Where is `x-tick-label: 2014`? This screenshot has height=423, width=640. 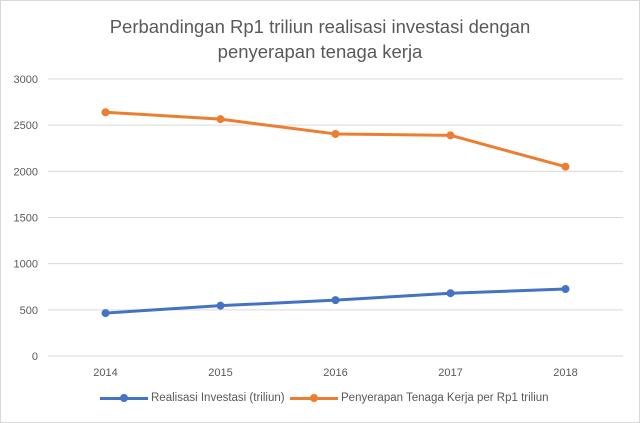 x-tick-label: 2014 is located at coordinates (105, 373).